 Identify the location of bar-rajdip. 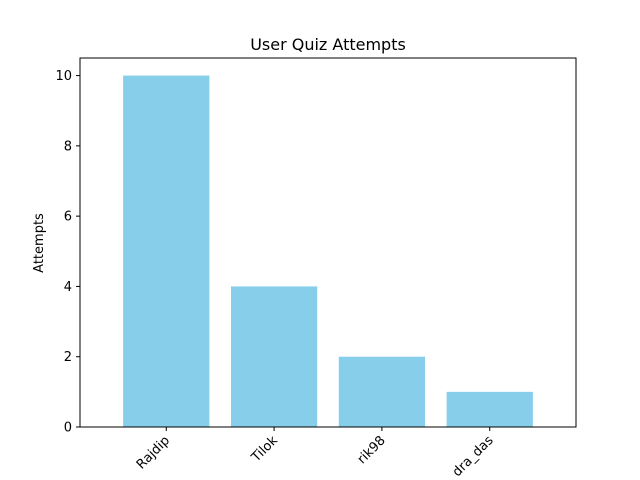
(166, 251).